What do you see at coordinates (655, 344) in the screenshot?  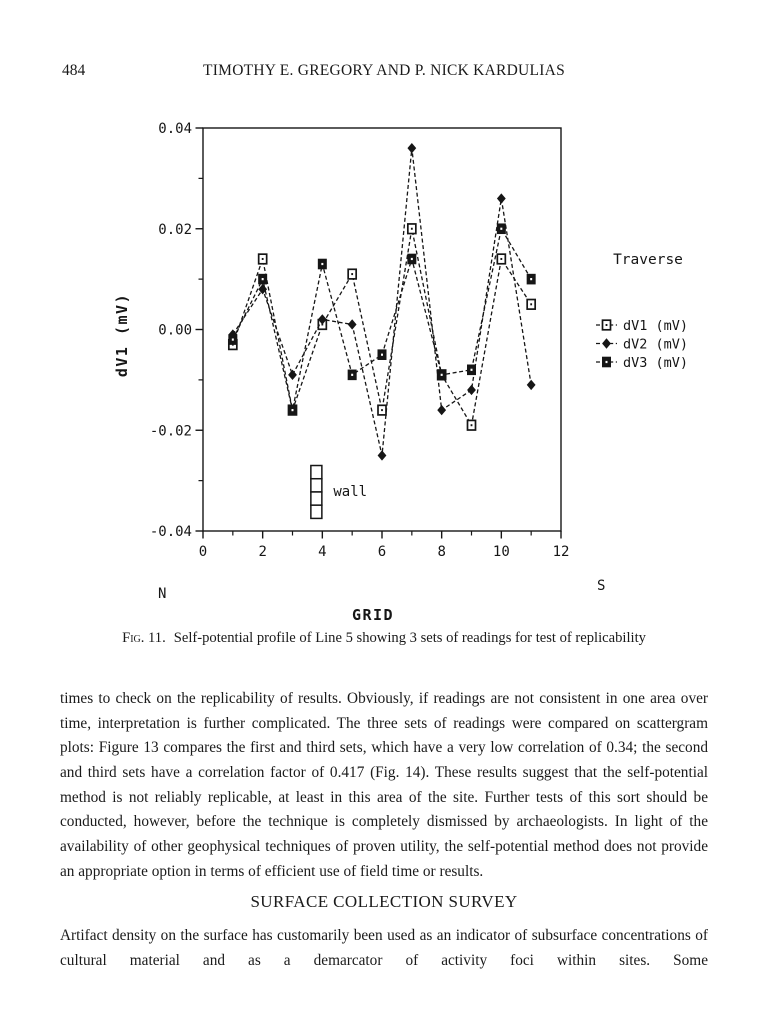 I see `legend-label-2: dV2 (mV)` at bounding box center [655, 344].